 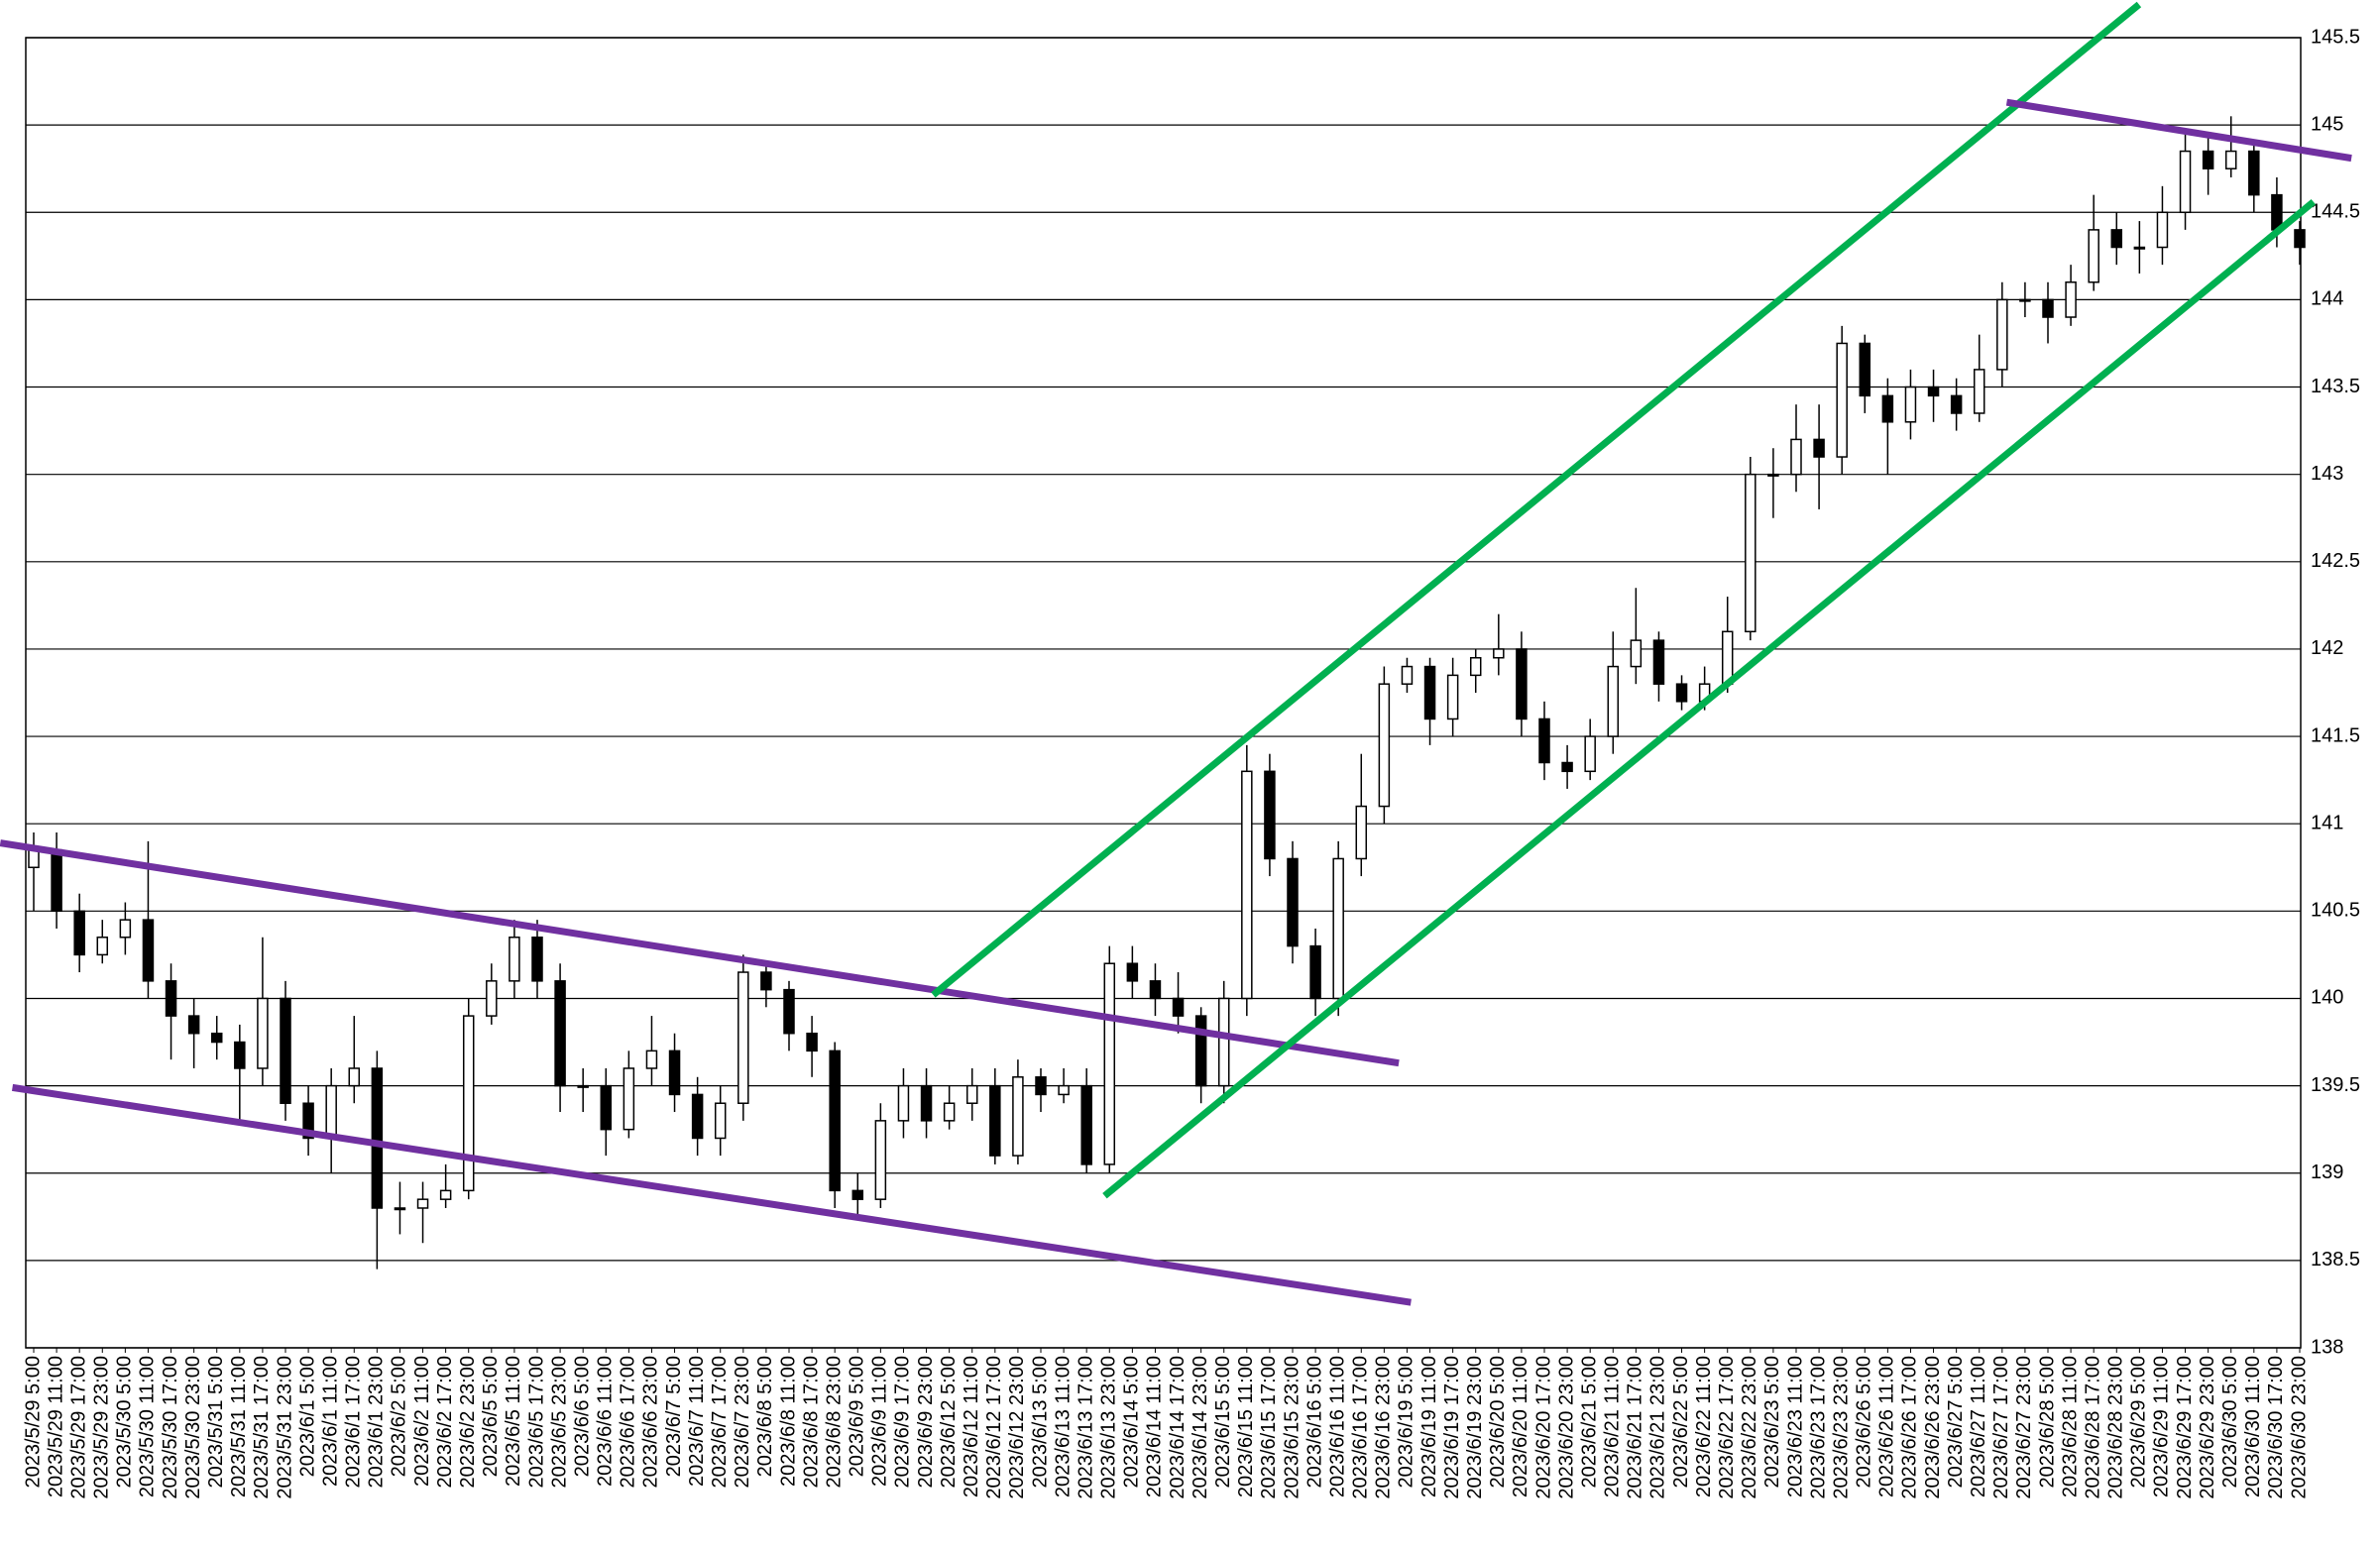 What do you see at coordinates (1727, 1427) in the screenshot?
I see `x-tick-label: 2023/6/22 17:00` at bounding box center [1727, 1427].